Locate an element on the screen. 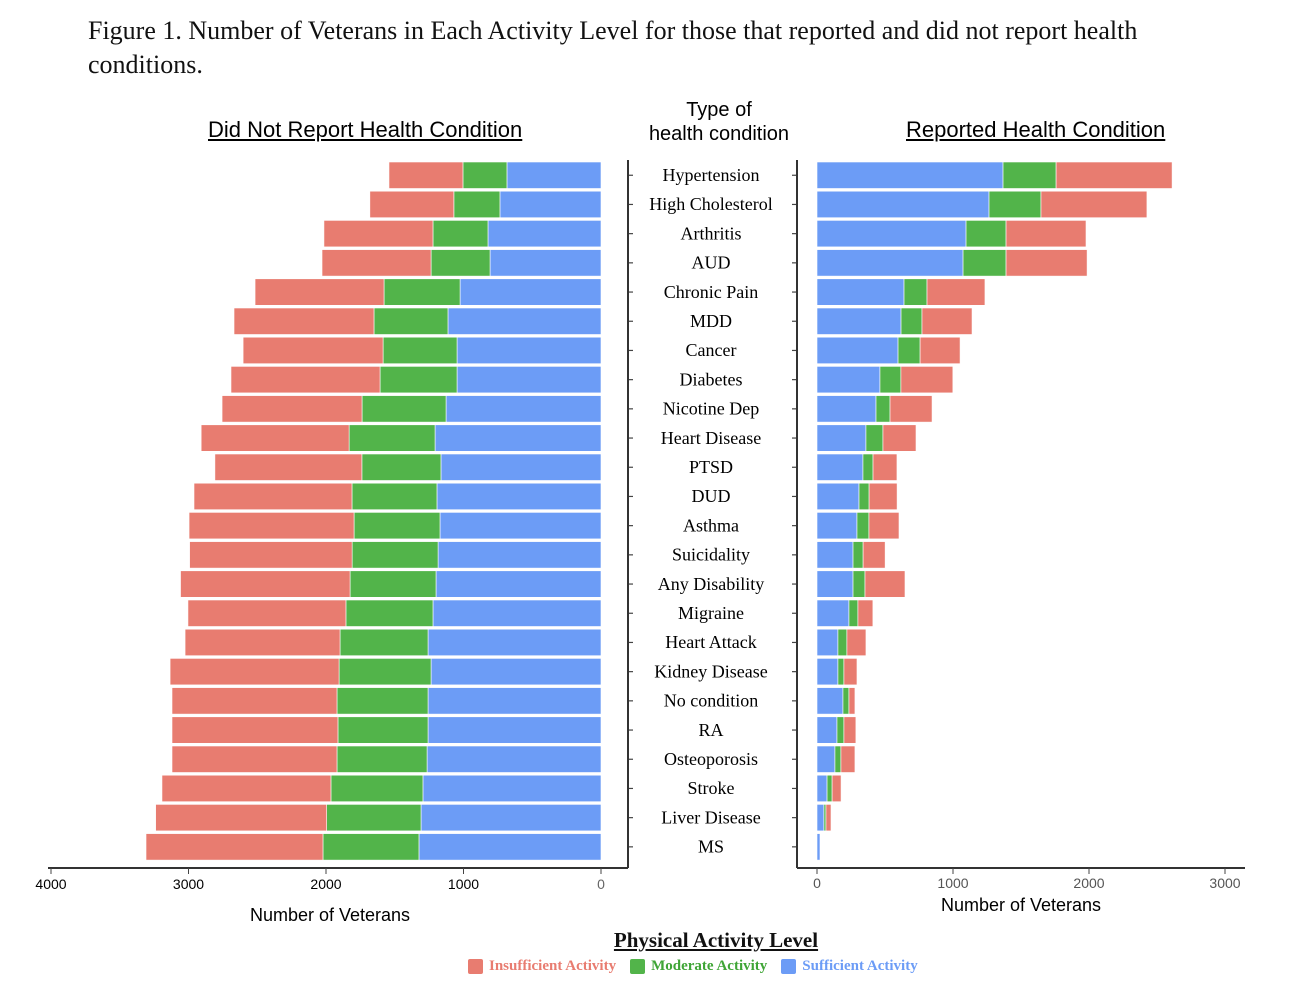 Image resolution: width=1312 pixels, height=994 pixels. legend-swatch-sufficient is located at coordinates (789, 966).